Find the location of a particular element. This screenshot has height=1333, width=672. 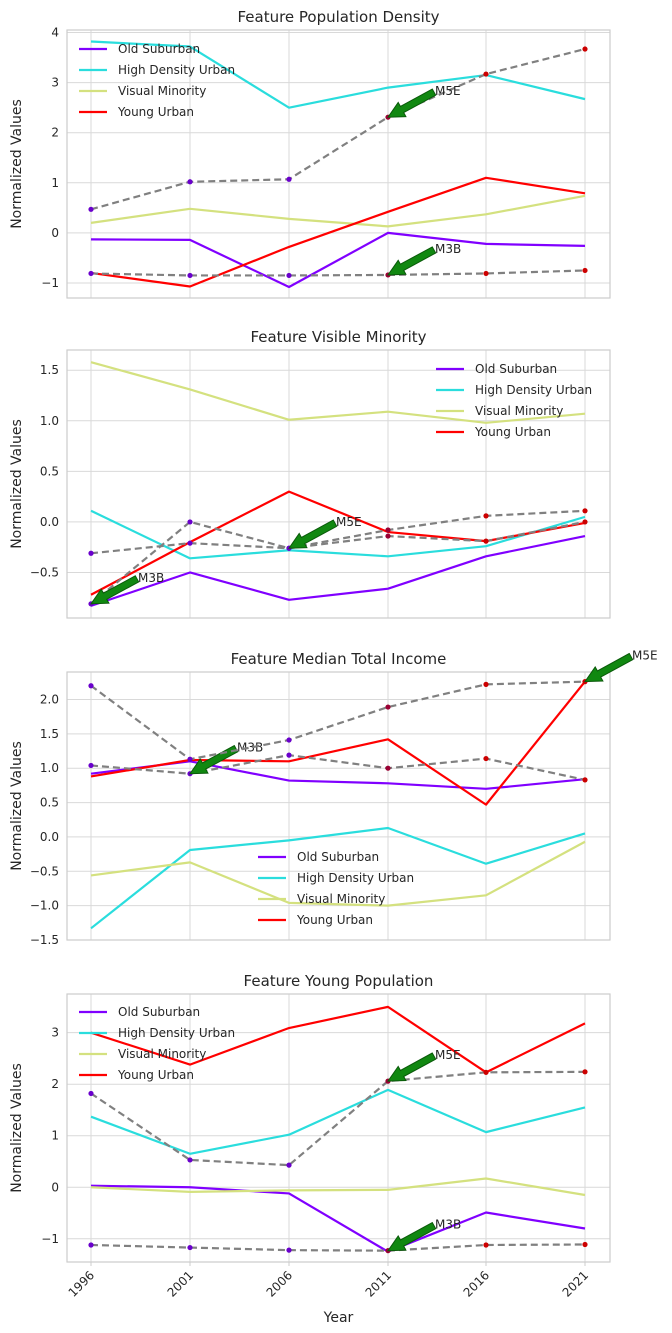

chart-title: Feature Median Total Income is located at coordinates (339, 659).